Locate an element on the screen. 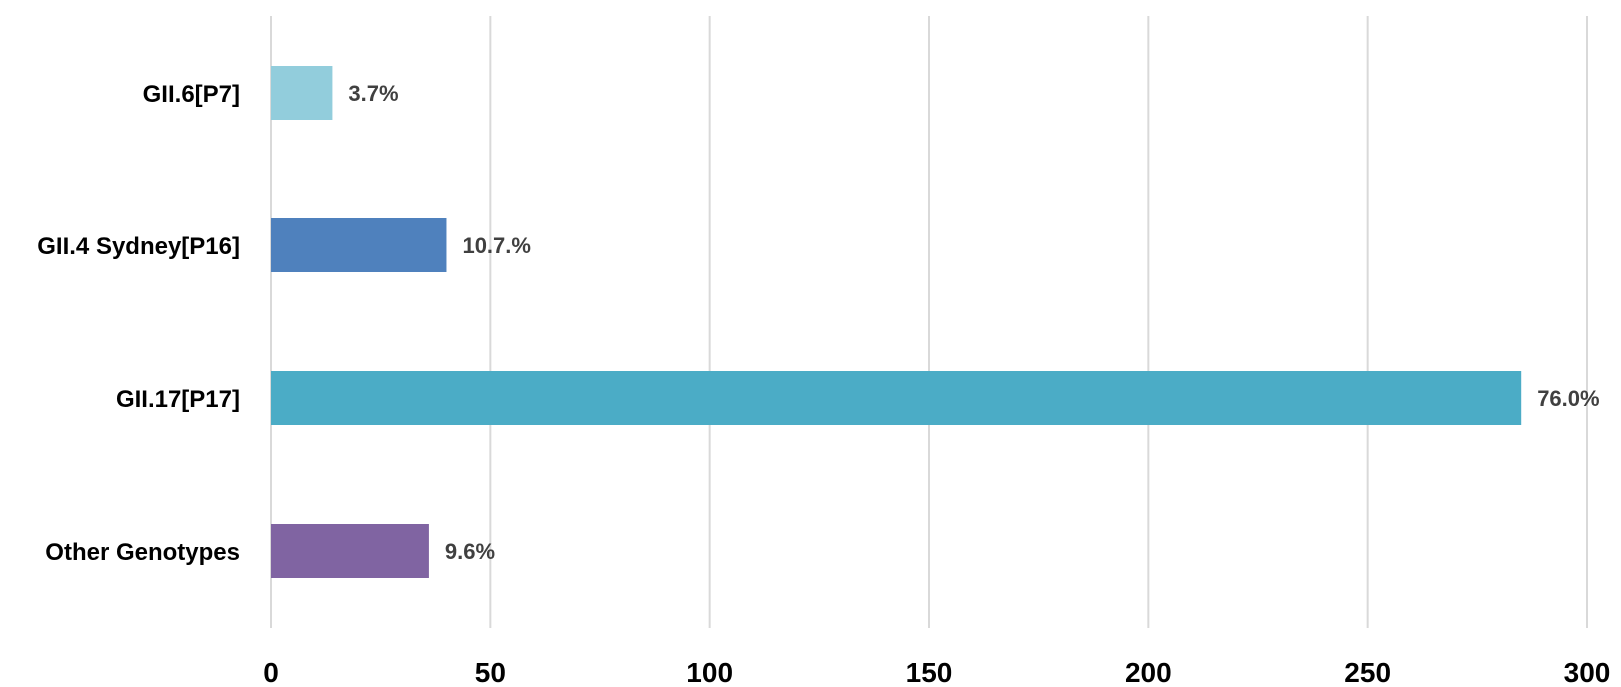  category-label: GII.6[P7] is located at coordinates (191, 94).